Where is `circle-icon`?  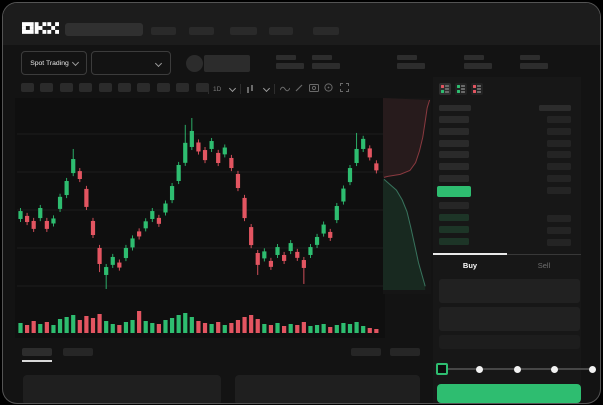
circle-icon is located at coordinates (328, 87).